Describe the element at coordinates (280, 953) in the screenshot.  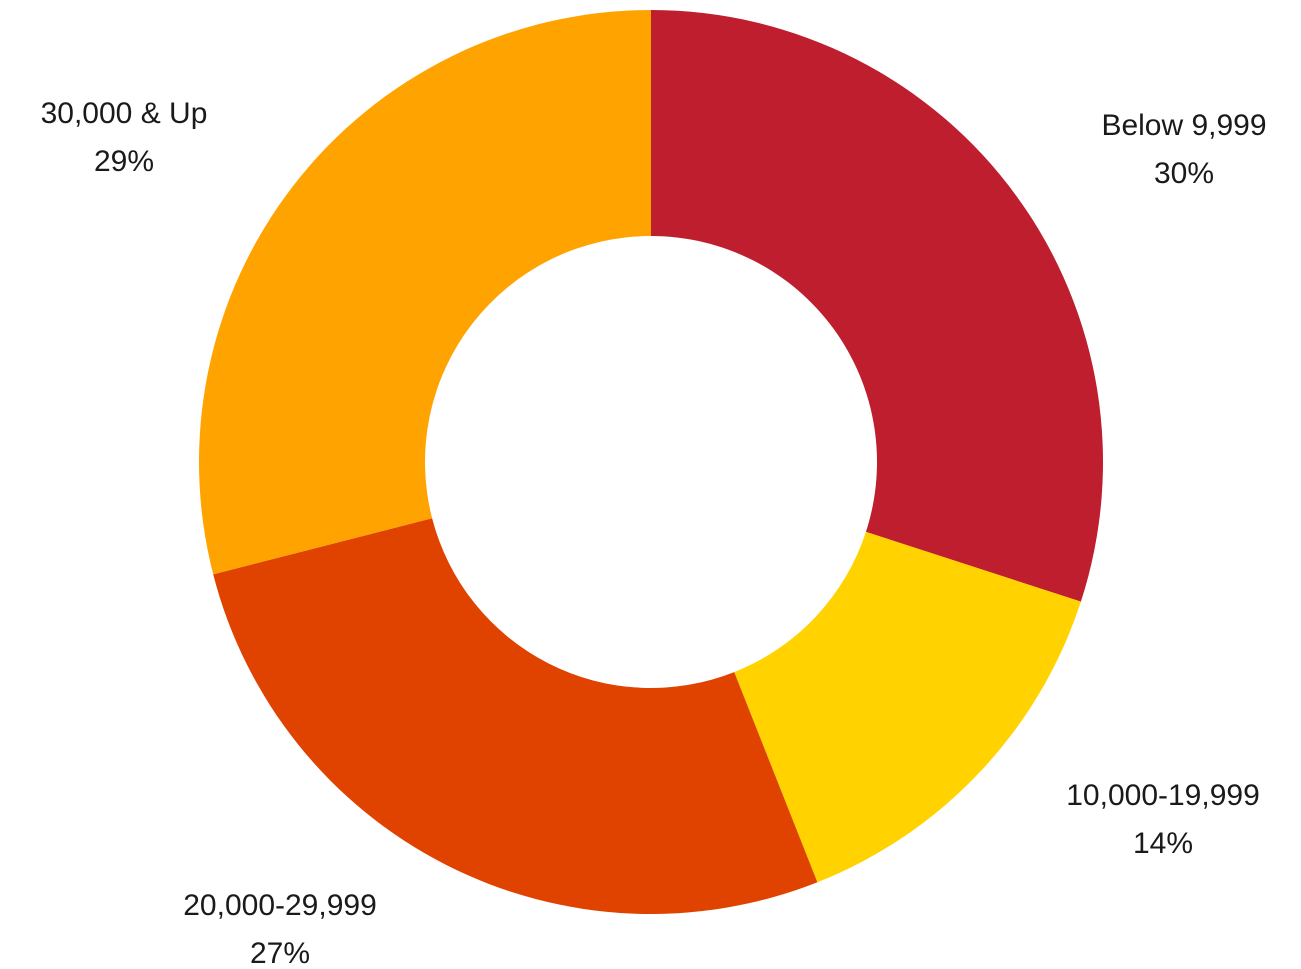
I see `slice-label-percent: 27%` at that location.